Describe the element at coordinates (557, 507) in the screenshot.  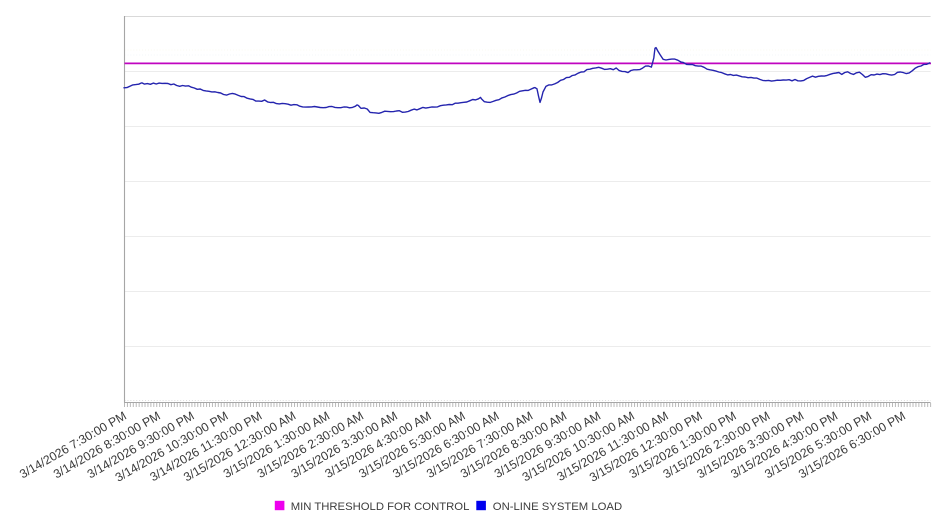
I see `svg-text: ON-LINE SYSTEM LOAD` at that location.